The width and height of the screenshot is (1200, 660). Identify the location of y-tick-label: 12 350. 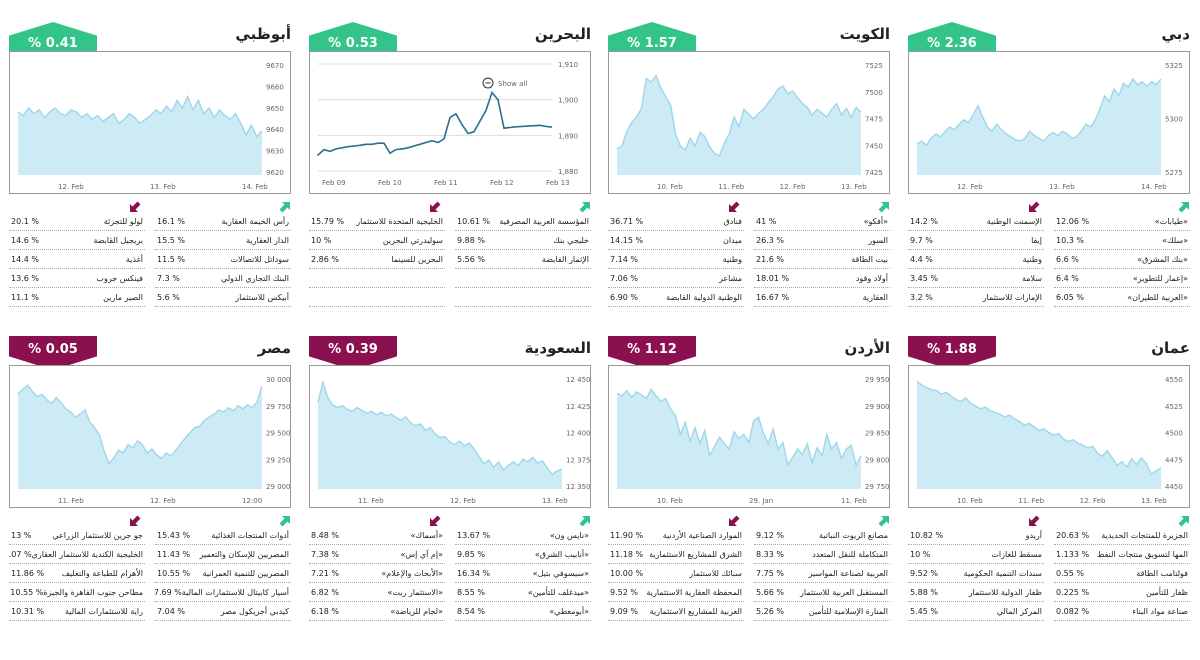
(578, 487).